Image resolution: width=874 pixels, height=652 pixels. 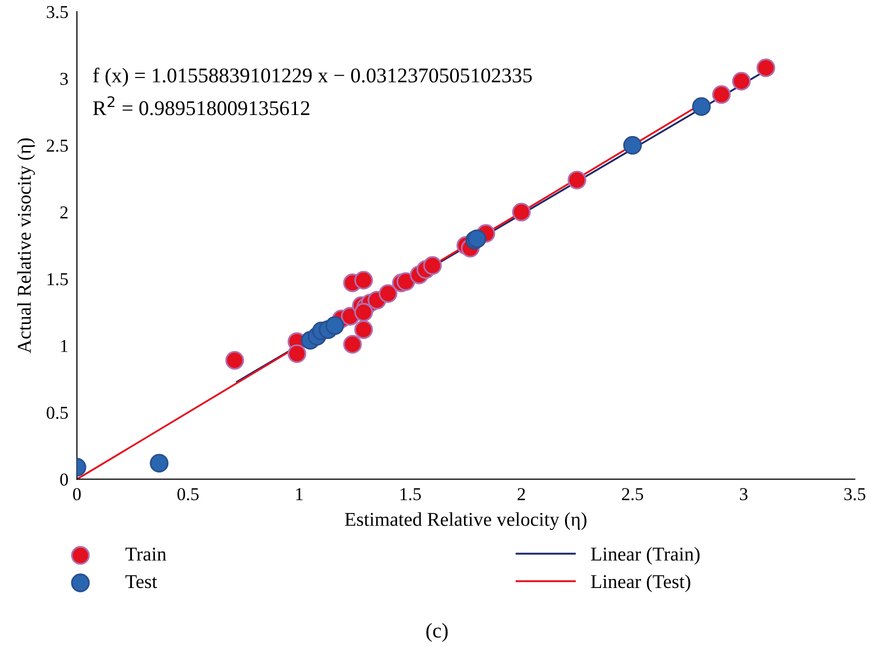 What do you see at coordinates (744, 494) in the screenshot?
I see `x-tick-label: 3` at bounding box center [744, 494].